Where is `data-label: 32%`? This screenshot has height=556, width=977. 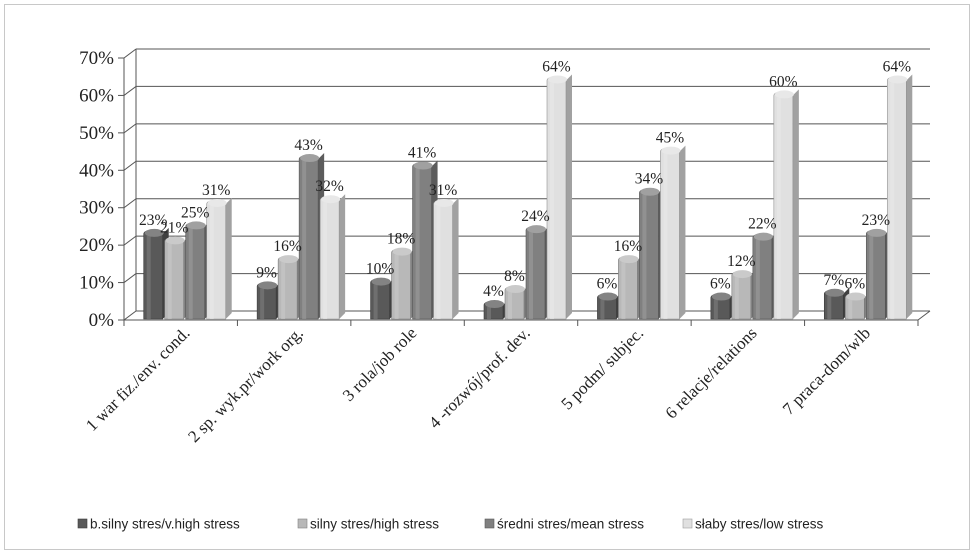 data-label: 32% is located at coordinates (329, 186).